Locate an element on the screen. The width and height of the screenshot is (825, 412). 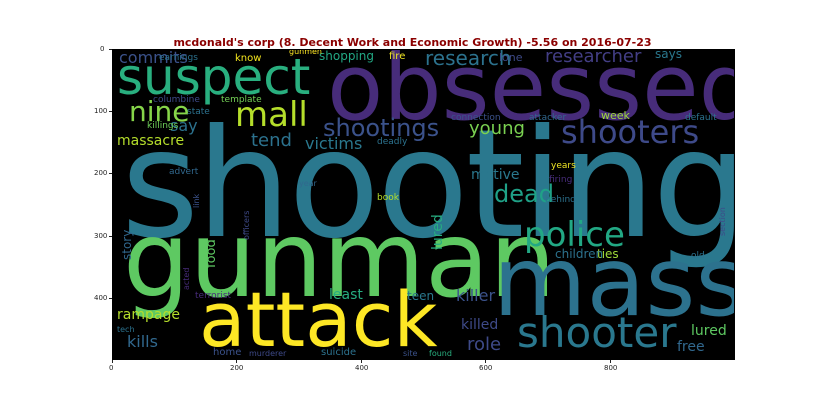
word-year: year is located at coordinates (308, 183).